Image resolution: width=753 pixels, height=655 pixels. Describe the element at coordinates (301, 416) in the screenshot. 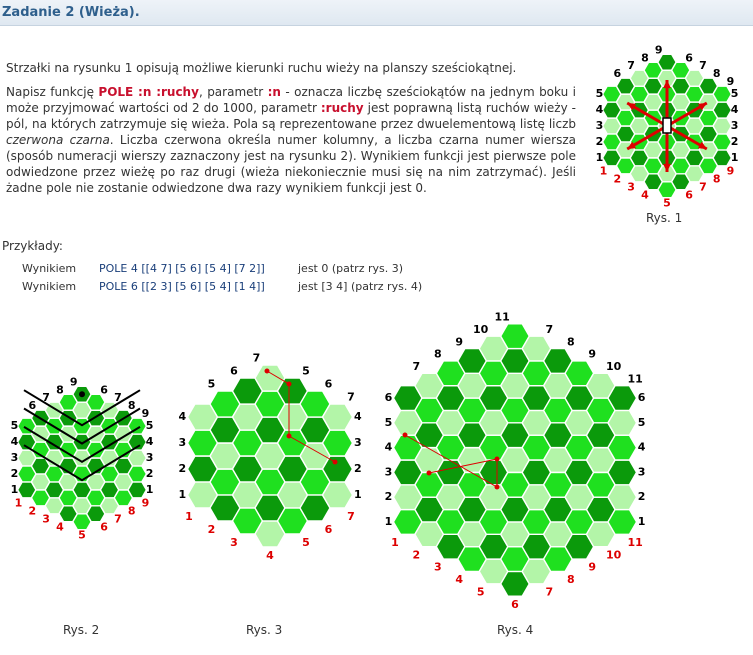

I see `move-path` at that location.